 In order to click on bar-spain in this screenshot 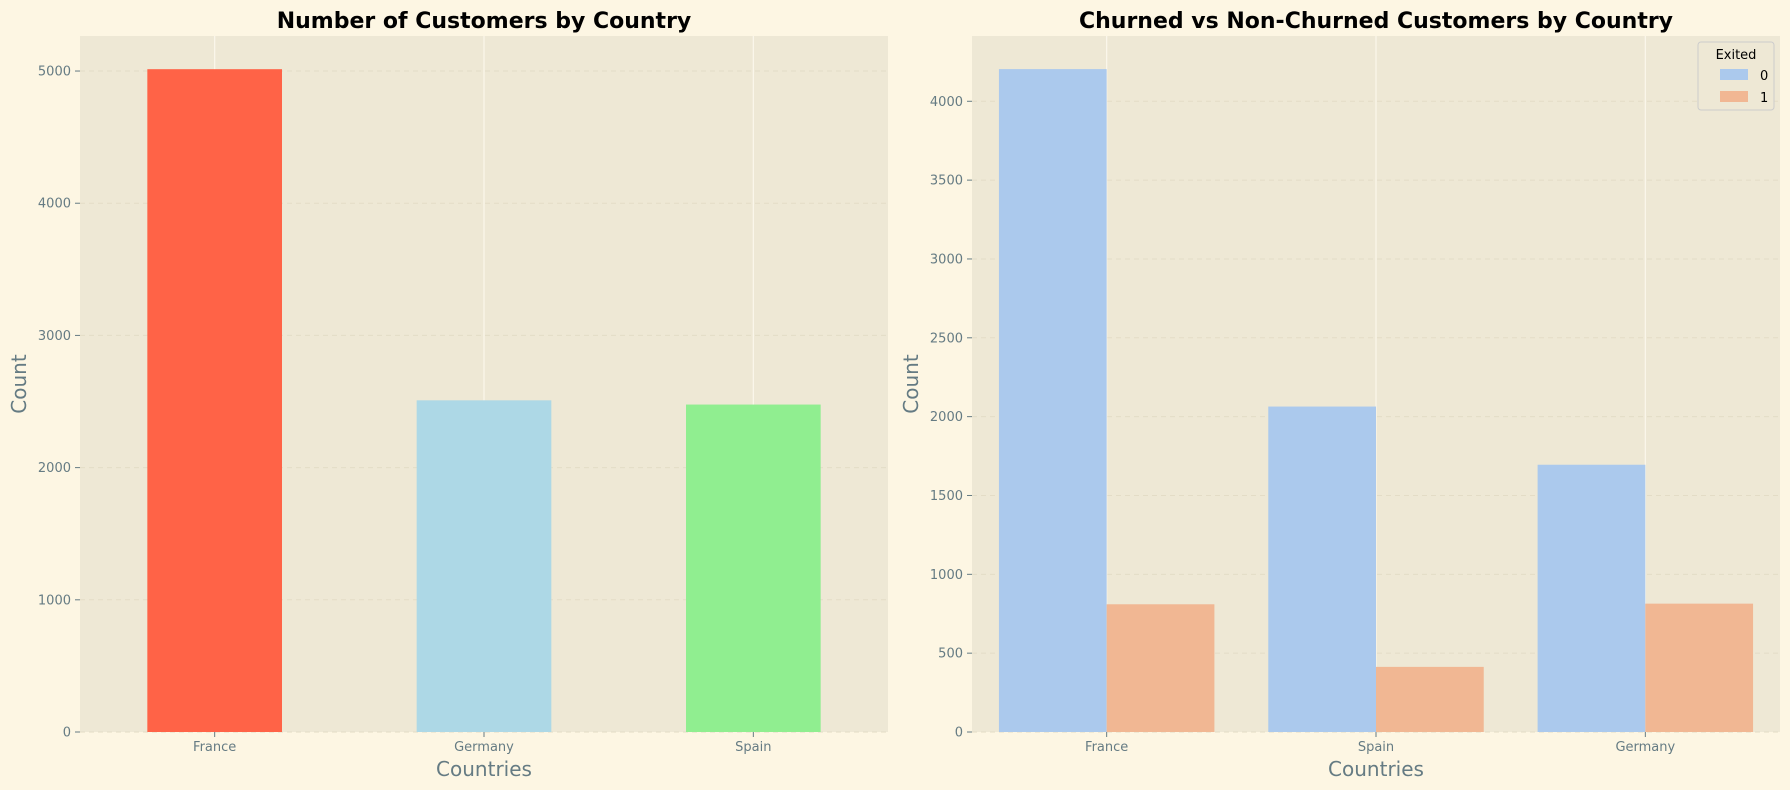, I will do `click(753, 568)`.